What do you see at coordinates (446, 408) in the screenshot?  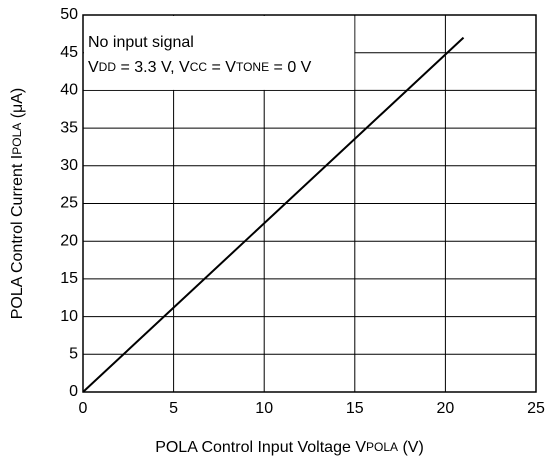 I see `x-tick-label: 20` at bounding box center [446, 408].